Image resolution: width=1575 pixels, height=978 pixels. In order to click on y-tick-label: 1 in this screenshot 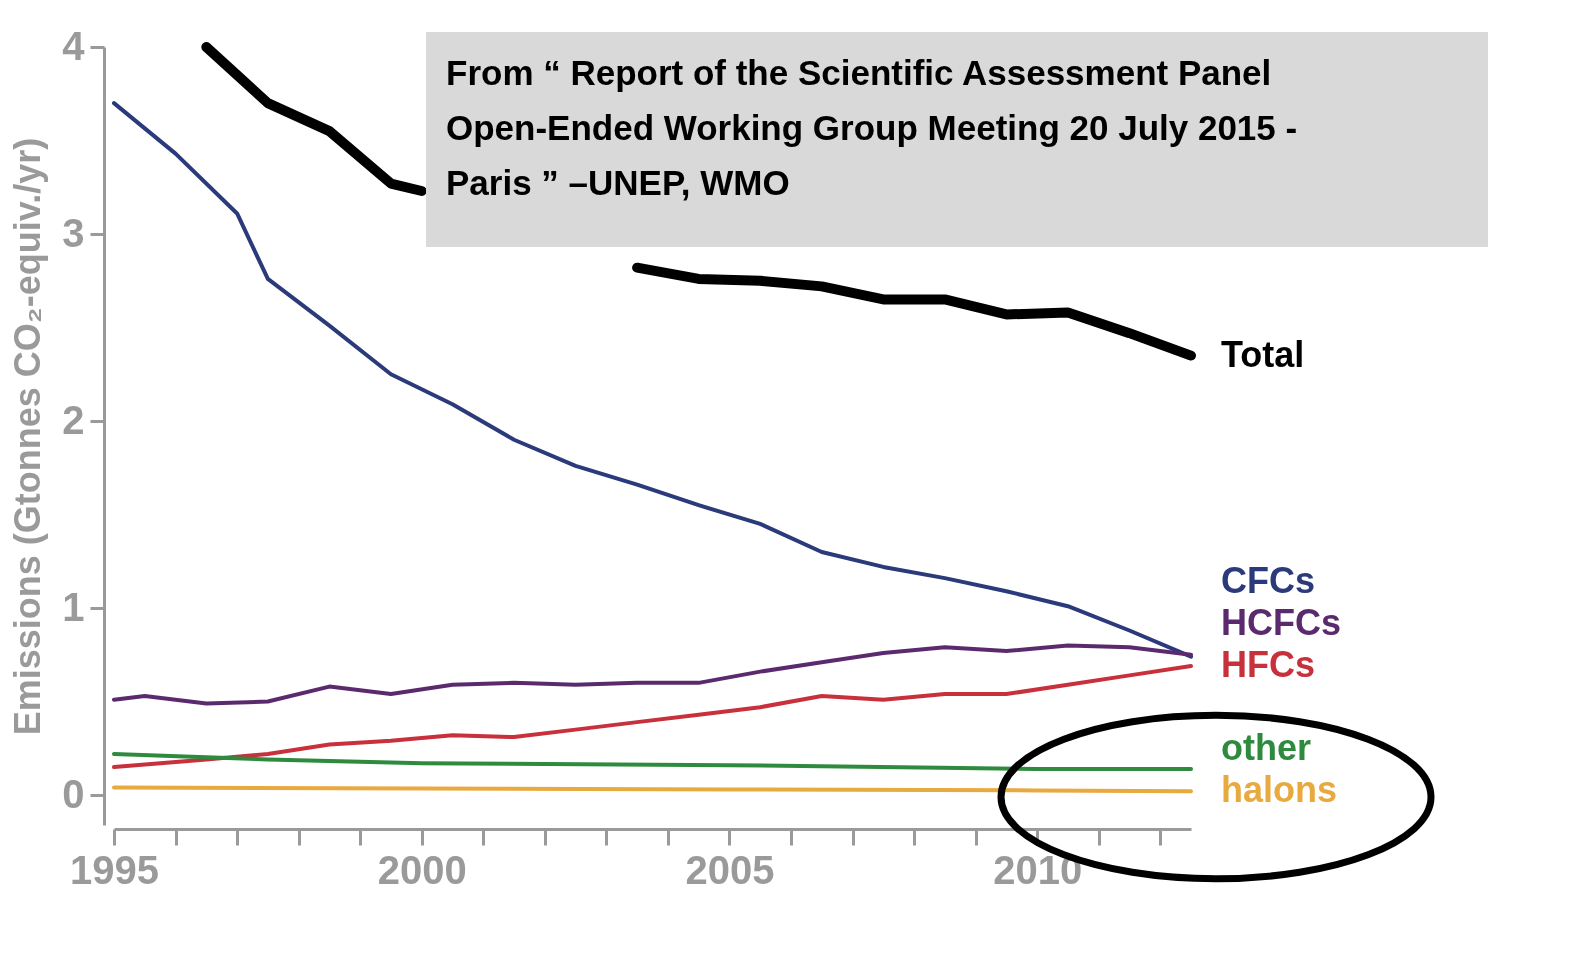, I will do `click(73, 606)`.